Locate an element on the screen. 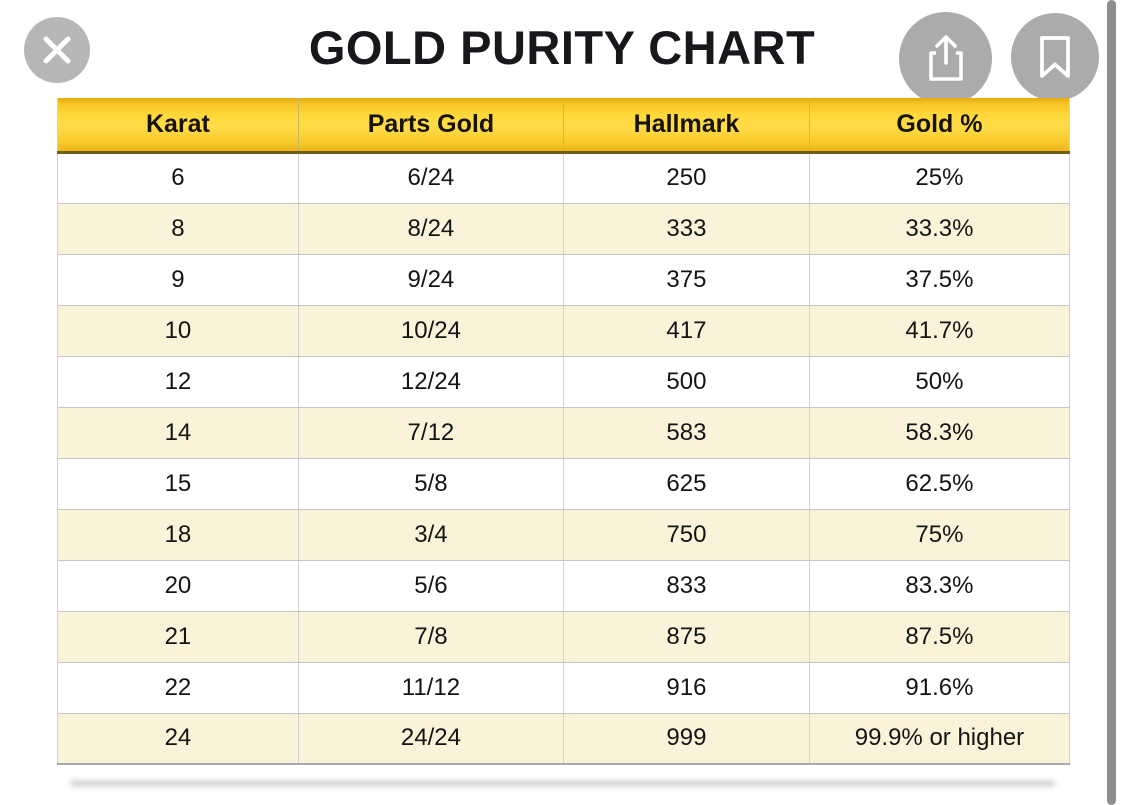 The height and width of the screenshot is (805, 1124). table-cell: 83.3% is located at coordinates (939, 586).